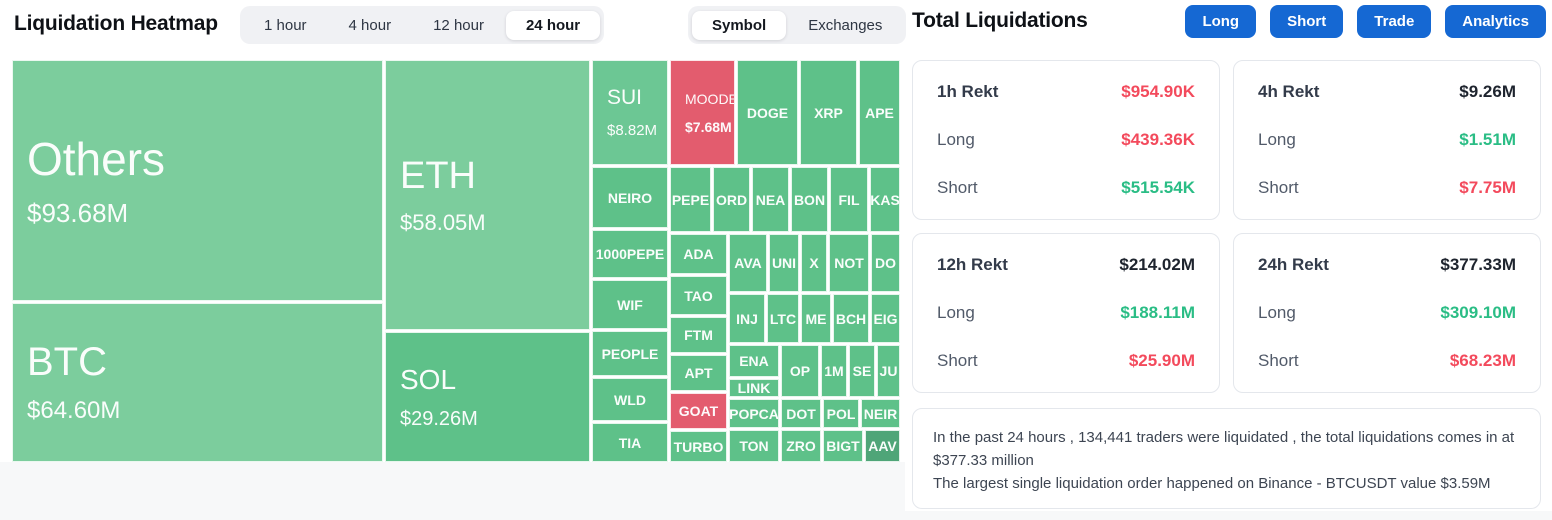 Image resolution: width=1552 pixels, height=520 pixels. I want to click on tile-bon: BON, so click(809, 199).